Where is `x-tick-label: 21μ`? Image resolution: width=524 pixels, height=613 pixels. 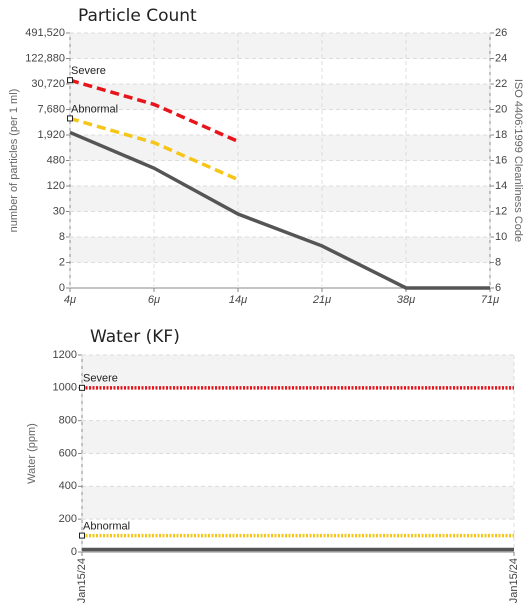
x-tick-label: 21μ is located at coordinates (321, 300).